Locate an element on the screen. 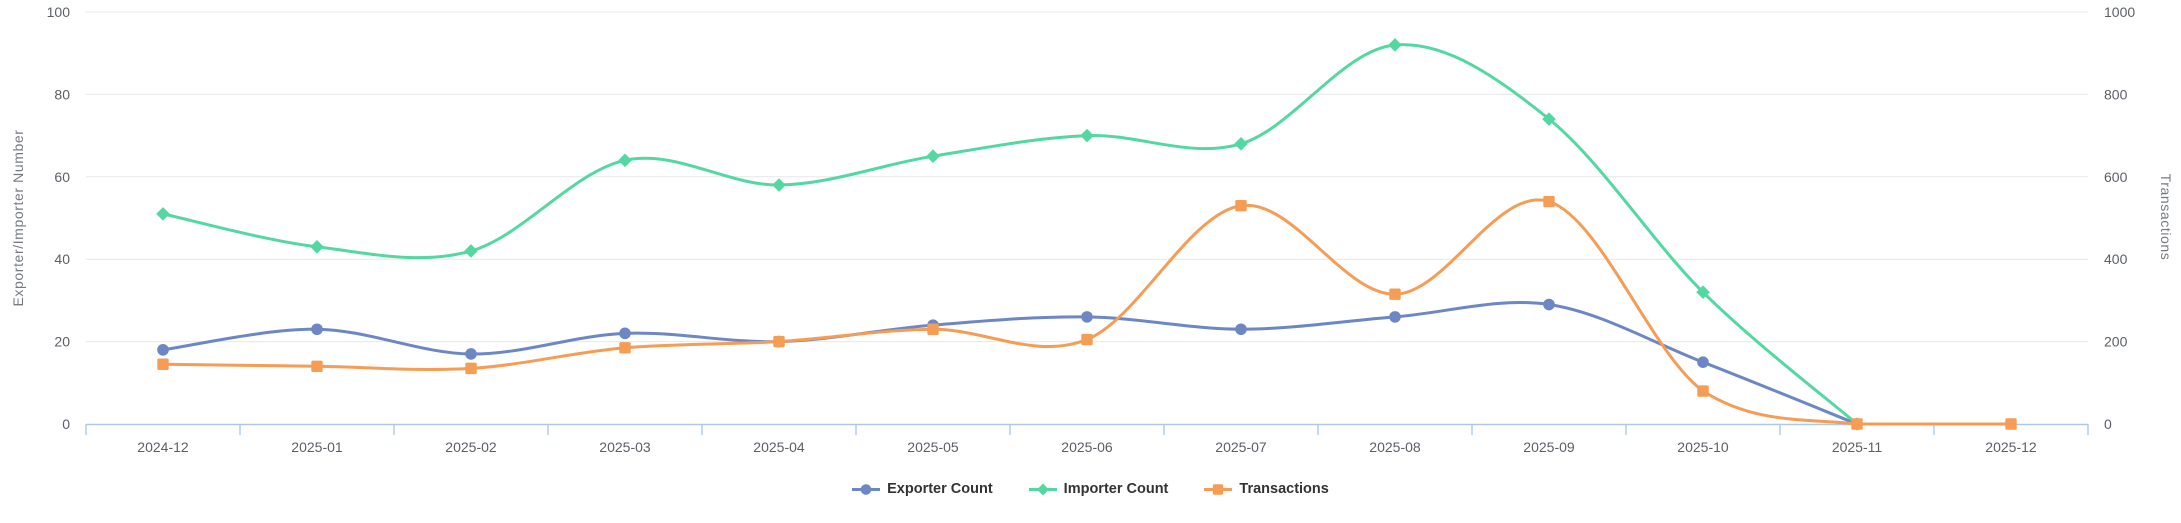 The width and height of the screenshot is (2181, 523). x-tick-label: 2024-12 is located at coordinates (163, 447).